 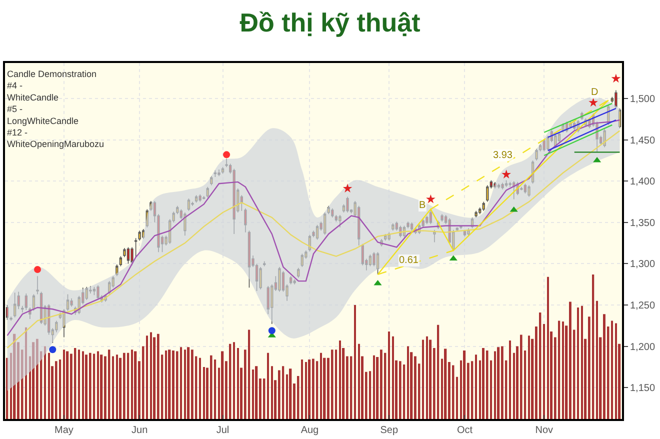 I want to click on y-tick-label: 1,250, so click(x=643, y=306).